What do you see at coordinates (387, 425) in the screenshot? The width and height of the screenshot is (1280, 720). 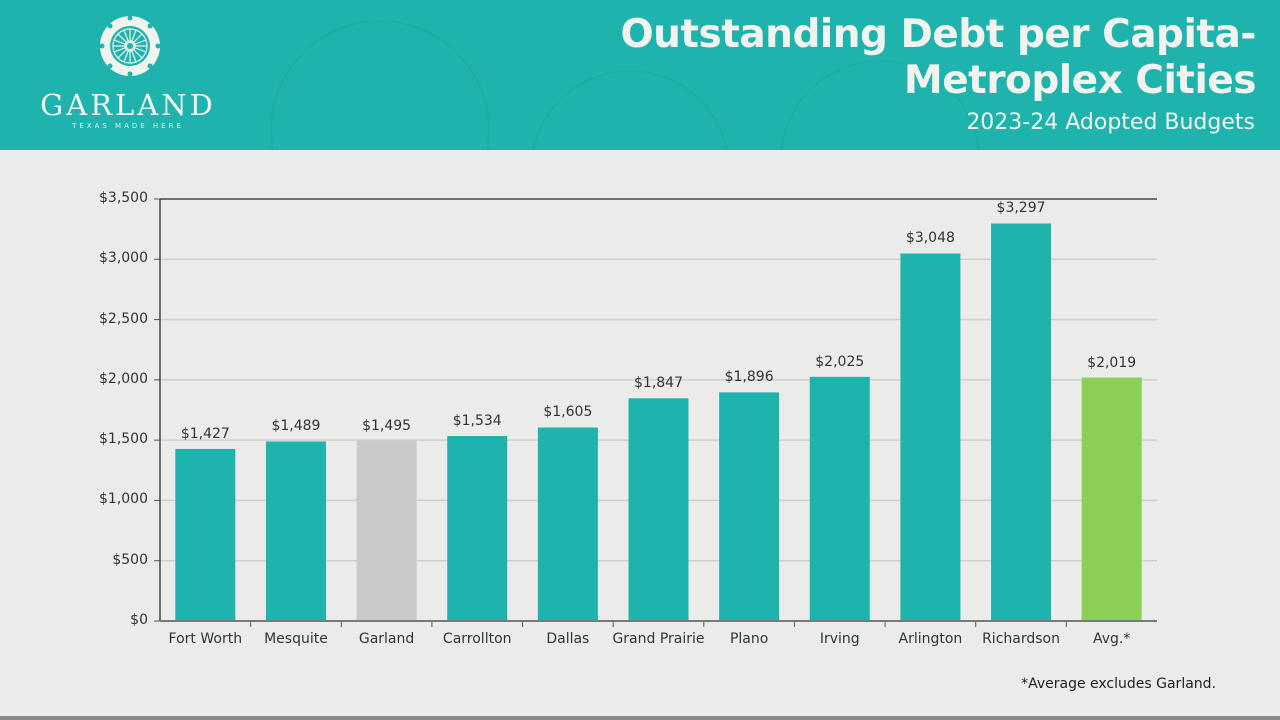 I see `bar-value-label: $1,495` at bounding box center [387, 425].